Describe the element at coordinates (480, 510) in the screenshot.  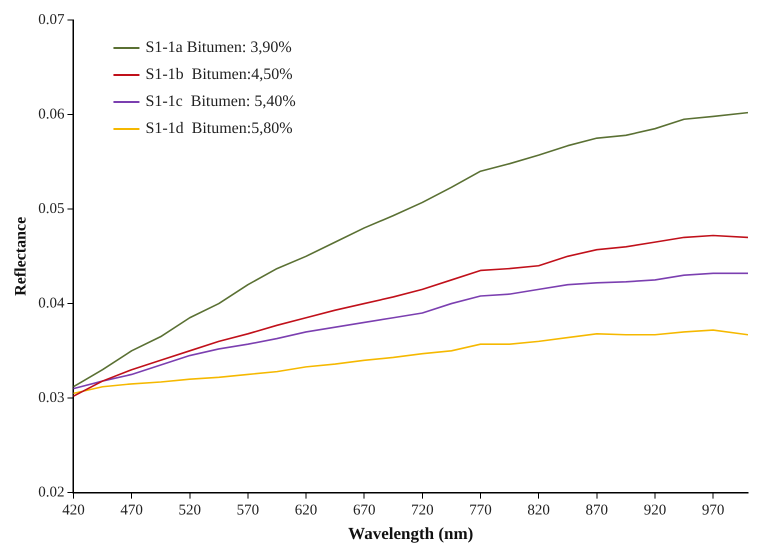
I see `x-tick-label: 770` at that location.